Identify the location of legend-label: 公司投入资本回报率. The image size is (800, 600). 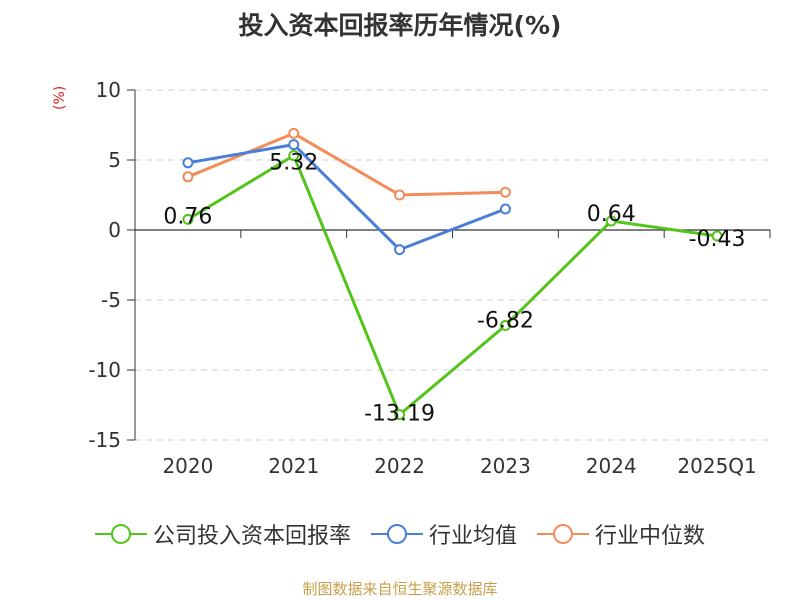
(251, 536).